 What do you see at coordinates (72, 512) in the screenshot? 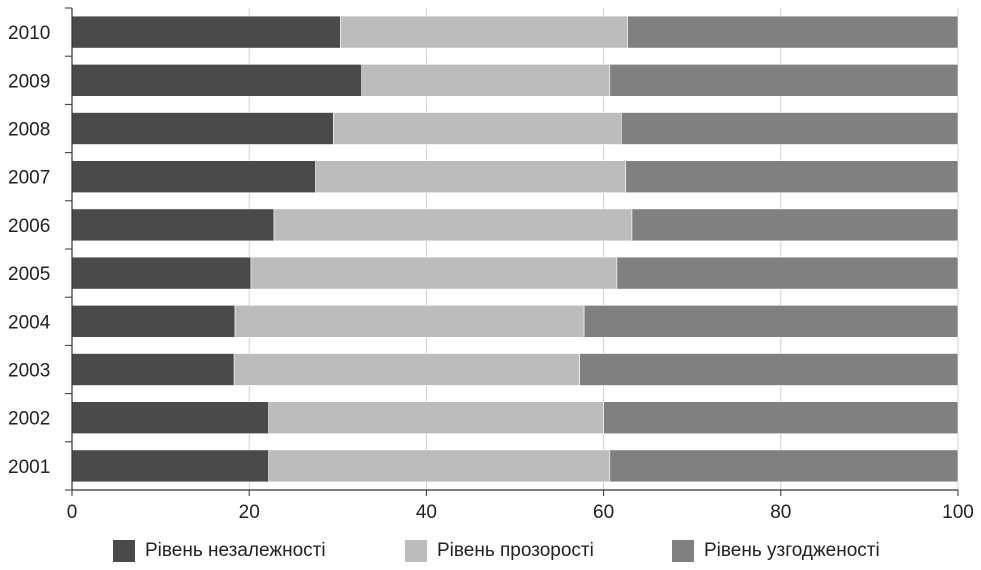
I see `x-tick-label-0: 0` at bounding box center [72, 512].